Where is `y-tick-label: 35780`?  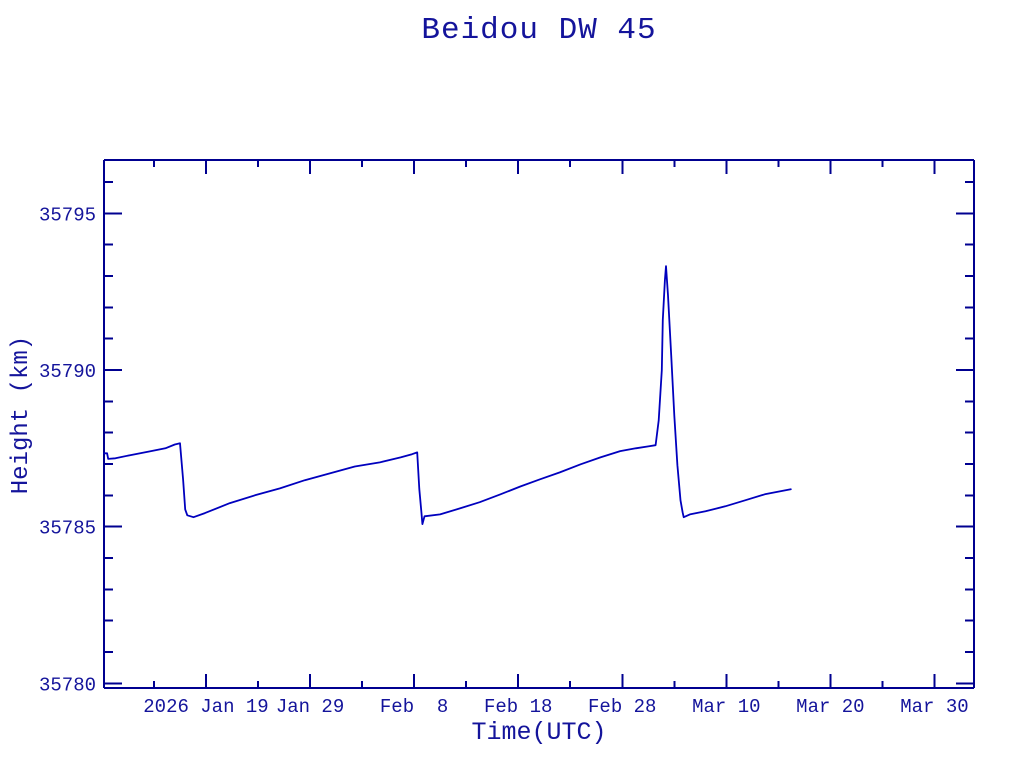
y-tick-label: 35780 is located at coordinates (67, 685).